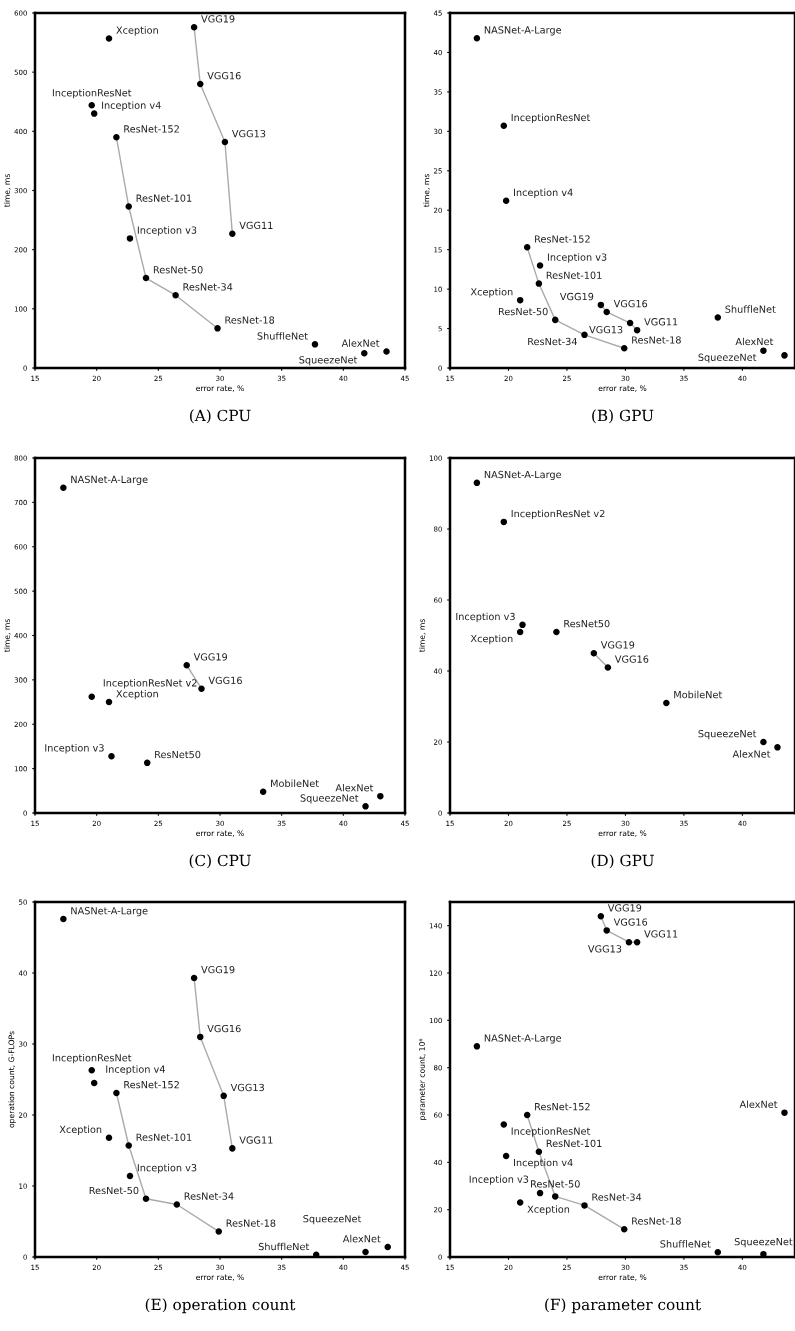 The image size is (795, 1331). Describe the element at coordinates (220, 861) in the screenshot. I see `text: (C) CPU` at that location.